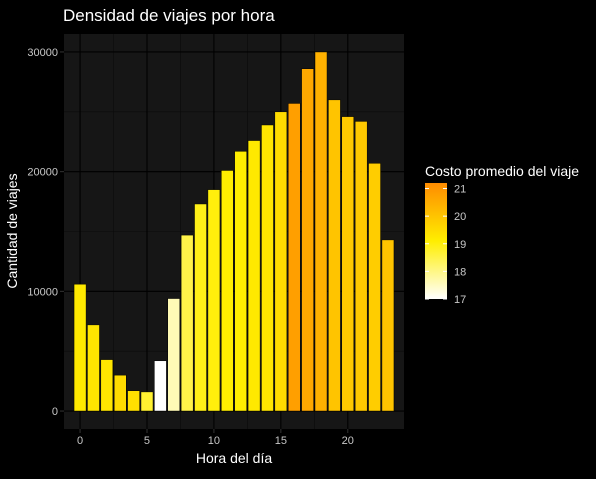 The width and height of the screenshot is (596, 479). I want to click on legend-colorbar, so click(436, 241).